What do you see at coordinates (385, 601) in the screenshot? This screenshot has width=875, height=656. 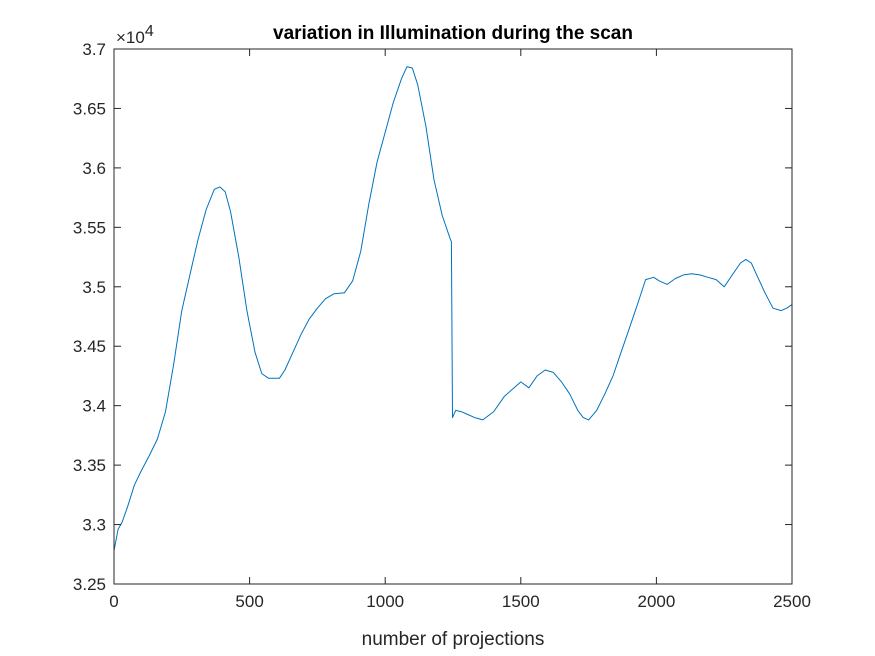 I see `x-tick-label: 1000` at bounding box center [385, 601].